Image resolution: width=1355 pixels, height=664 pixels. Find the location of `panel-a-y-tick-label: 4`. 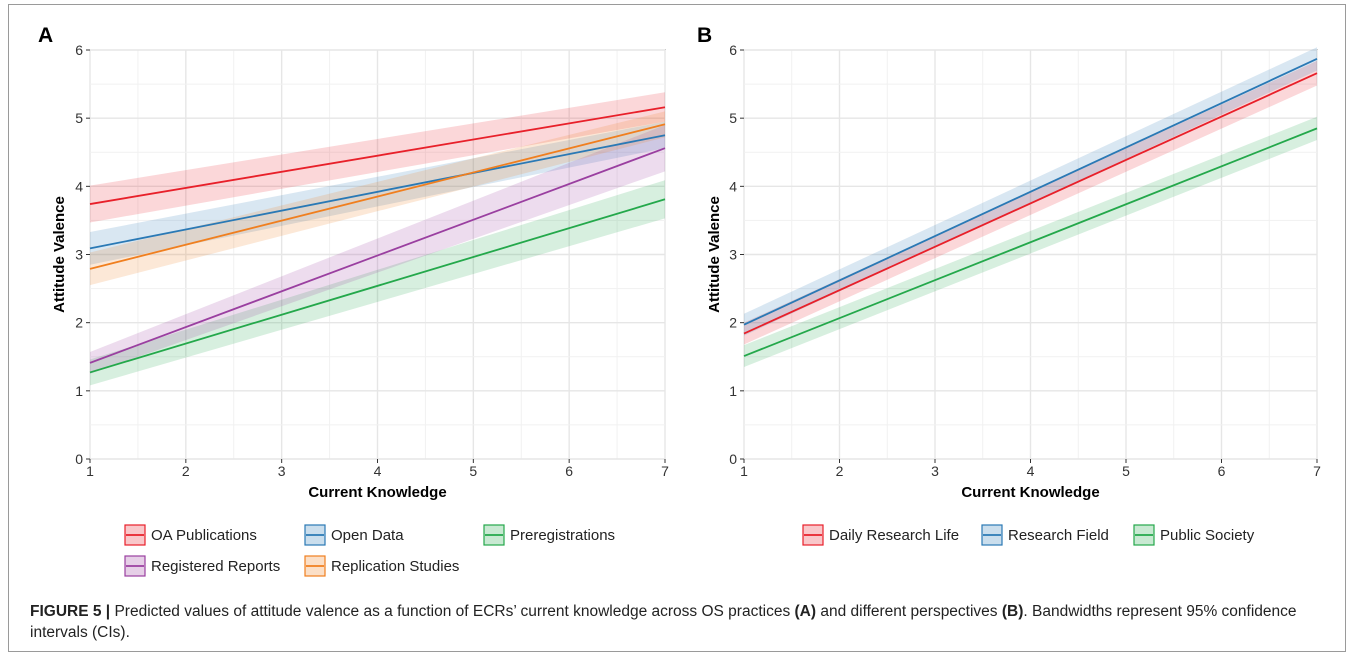

panel-a-y-tick-label: 4 is located at coordinates (79, 186).